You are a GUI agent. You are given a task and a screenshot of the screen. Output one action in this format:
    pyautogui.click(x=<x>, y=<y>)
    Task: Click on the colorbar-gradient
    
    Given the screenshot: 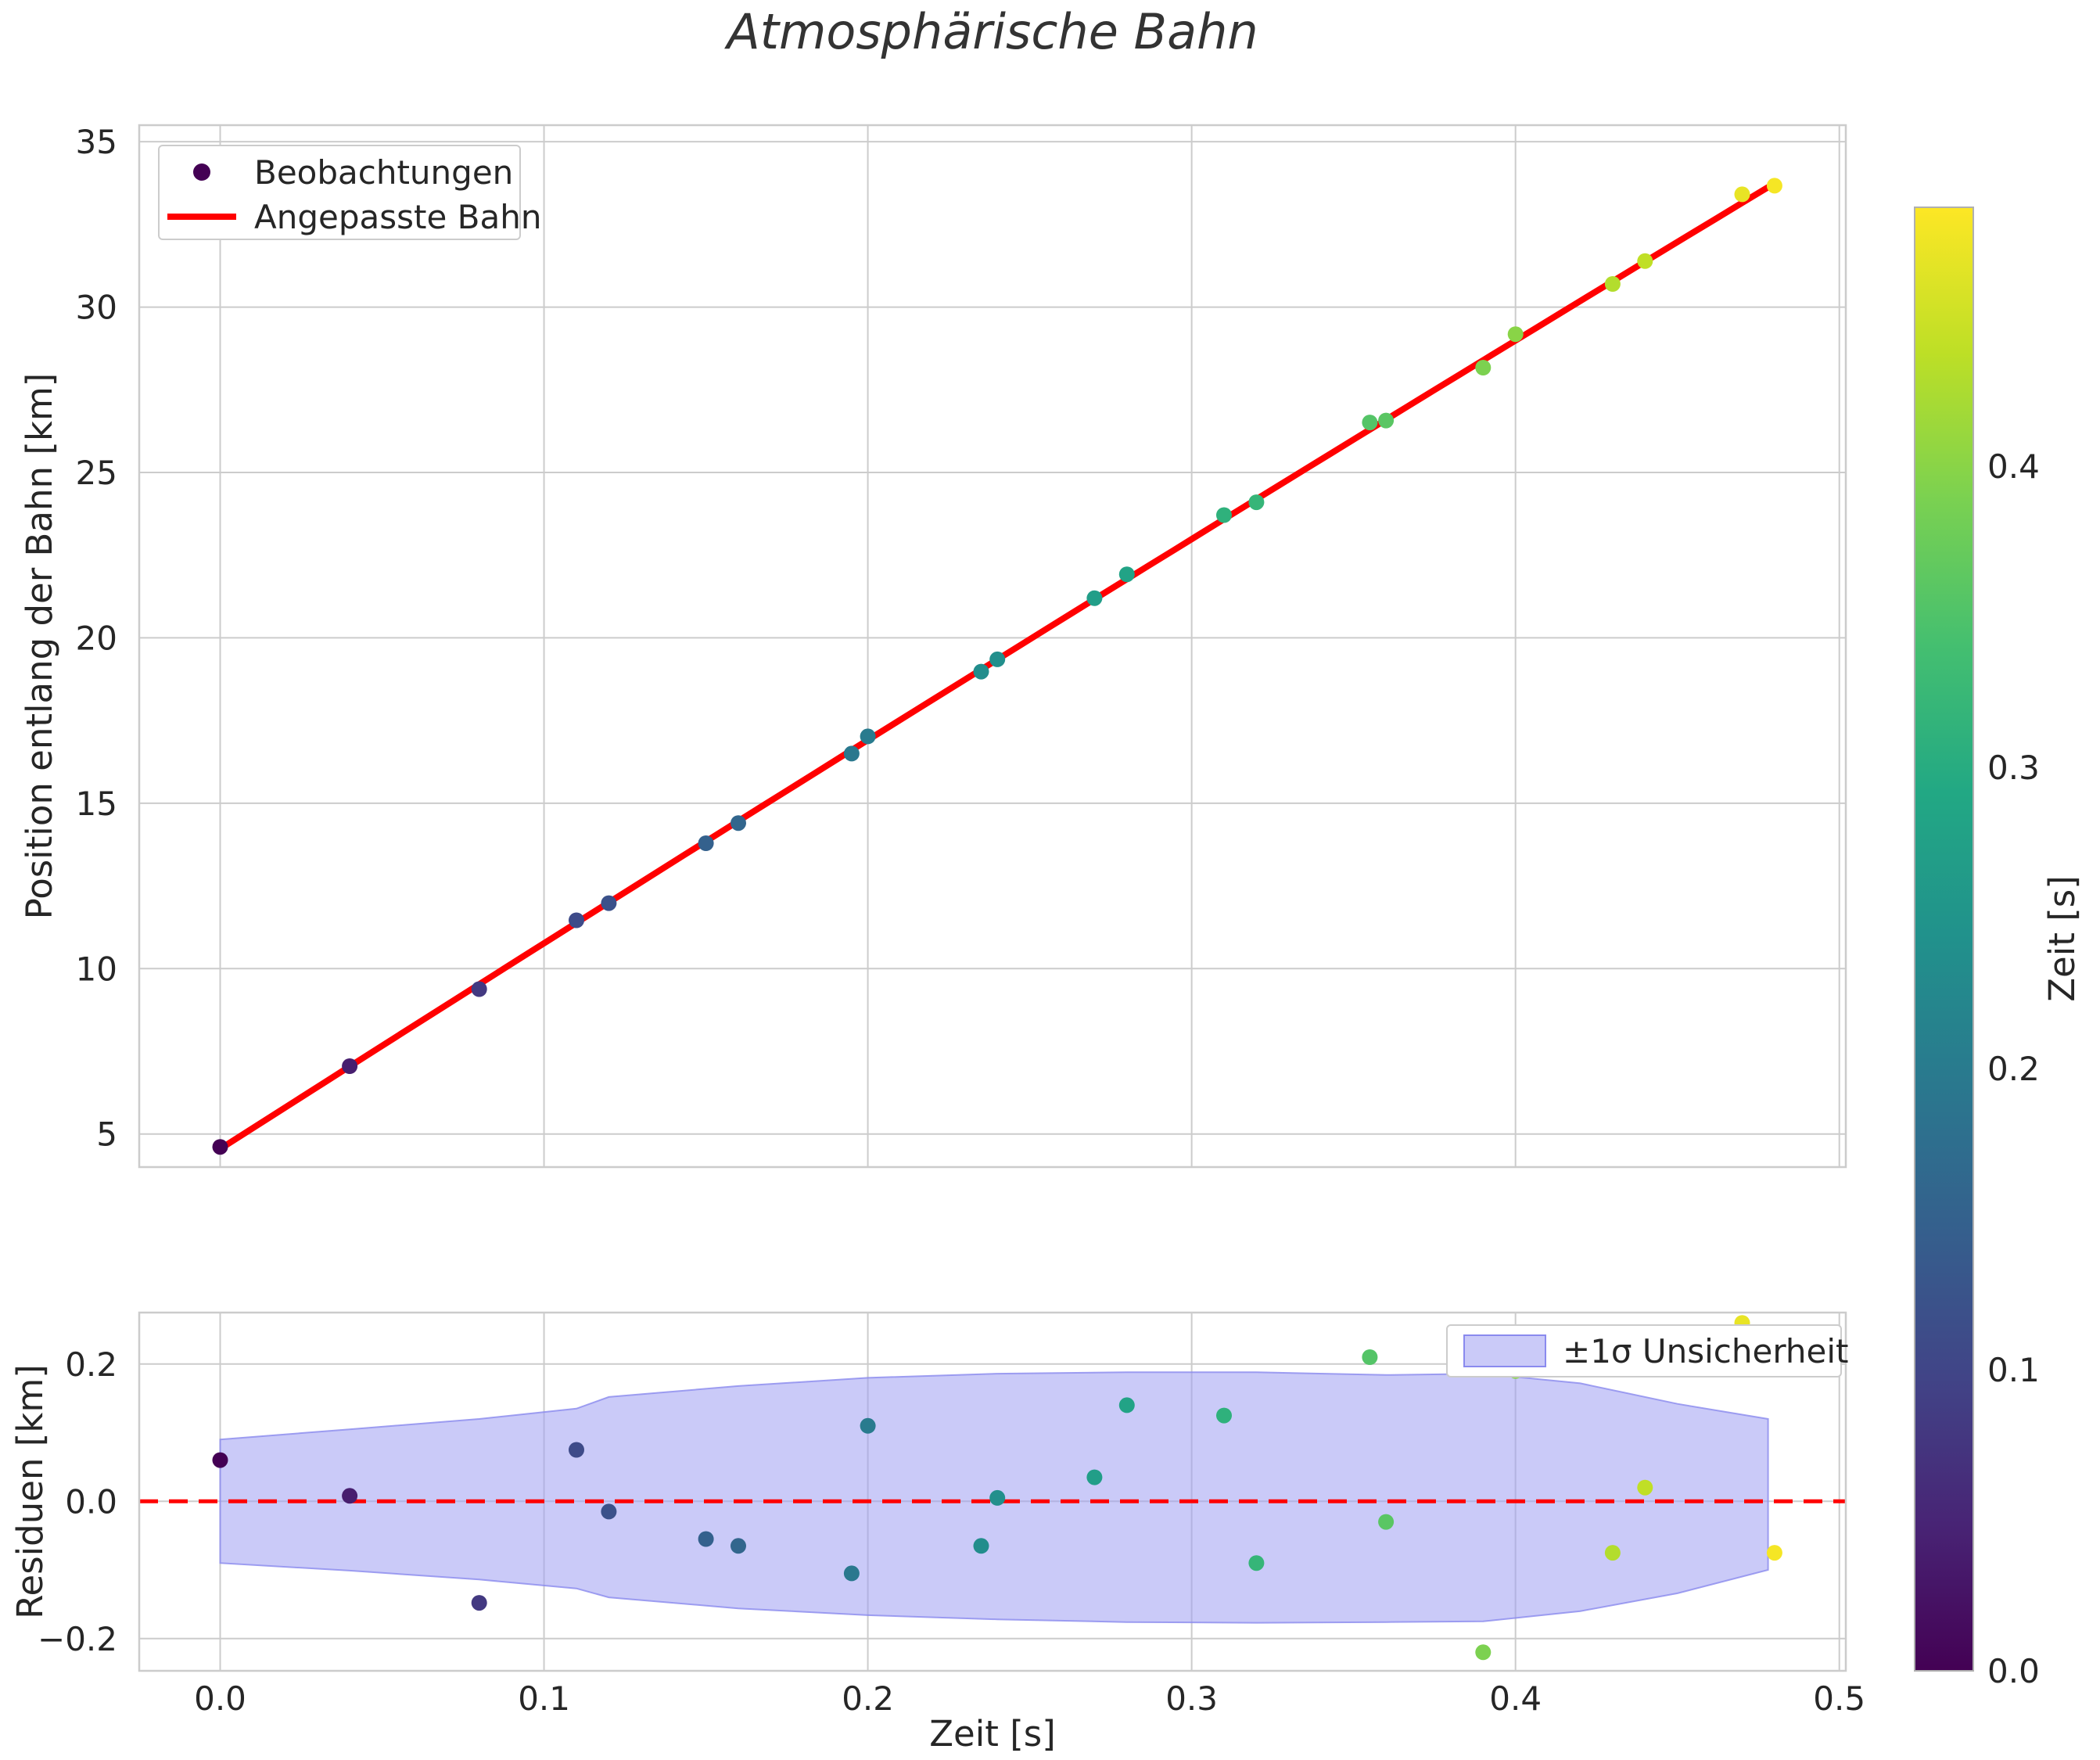 What is the action you would take?
    pyautogui.click(x=1944, y=939)
    